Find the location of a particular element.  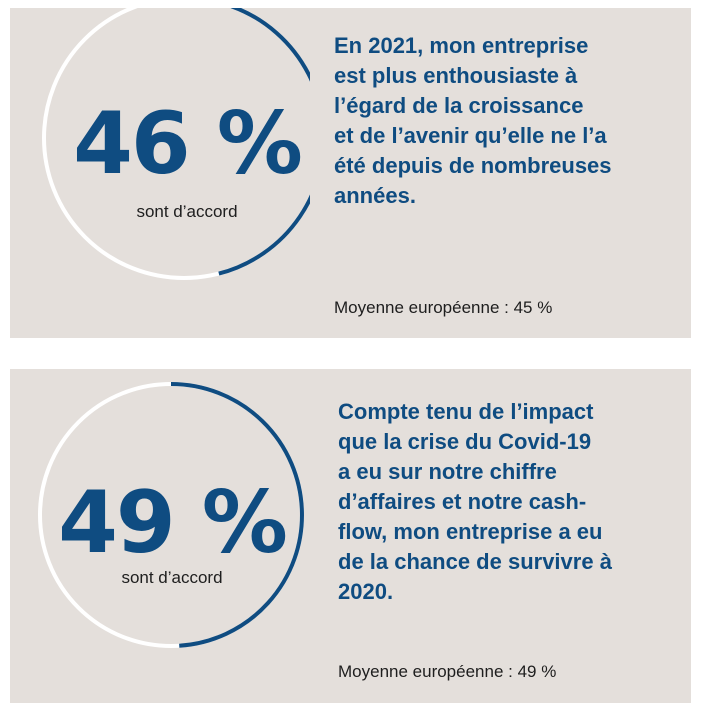

statement-line: a eu sur notre chiffre is located at coordinates (447, 471).